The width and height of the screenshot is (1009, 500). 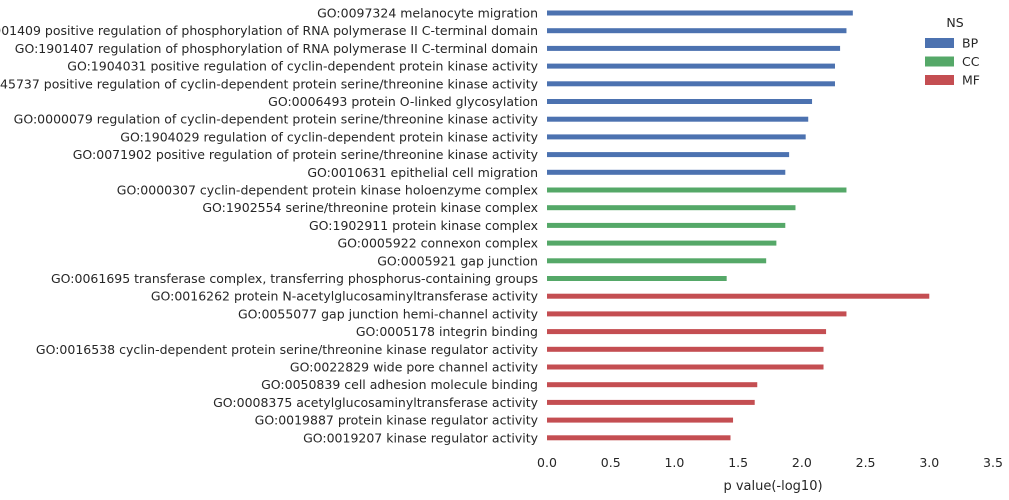 I want to click on category-label: GO:0005921 gap junction, so click(x=457, y=260).